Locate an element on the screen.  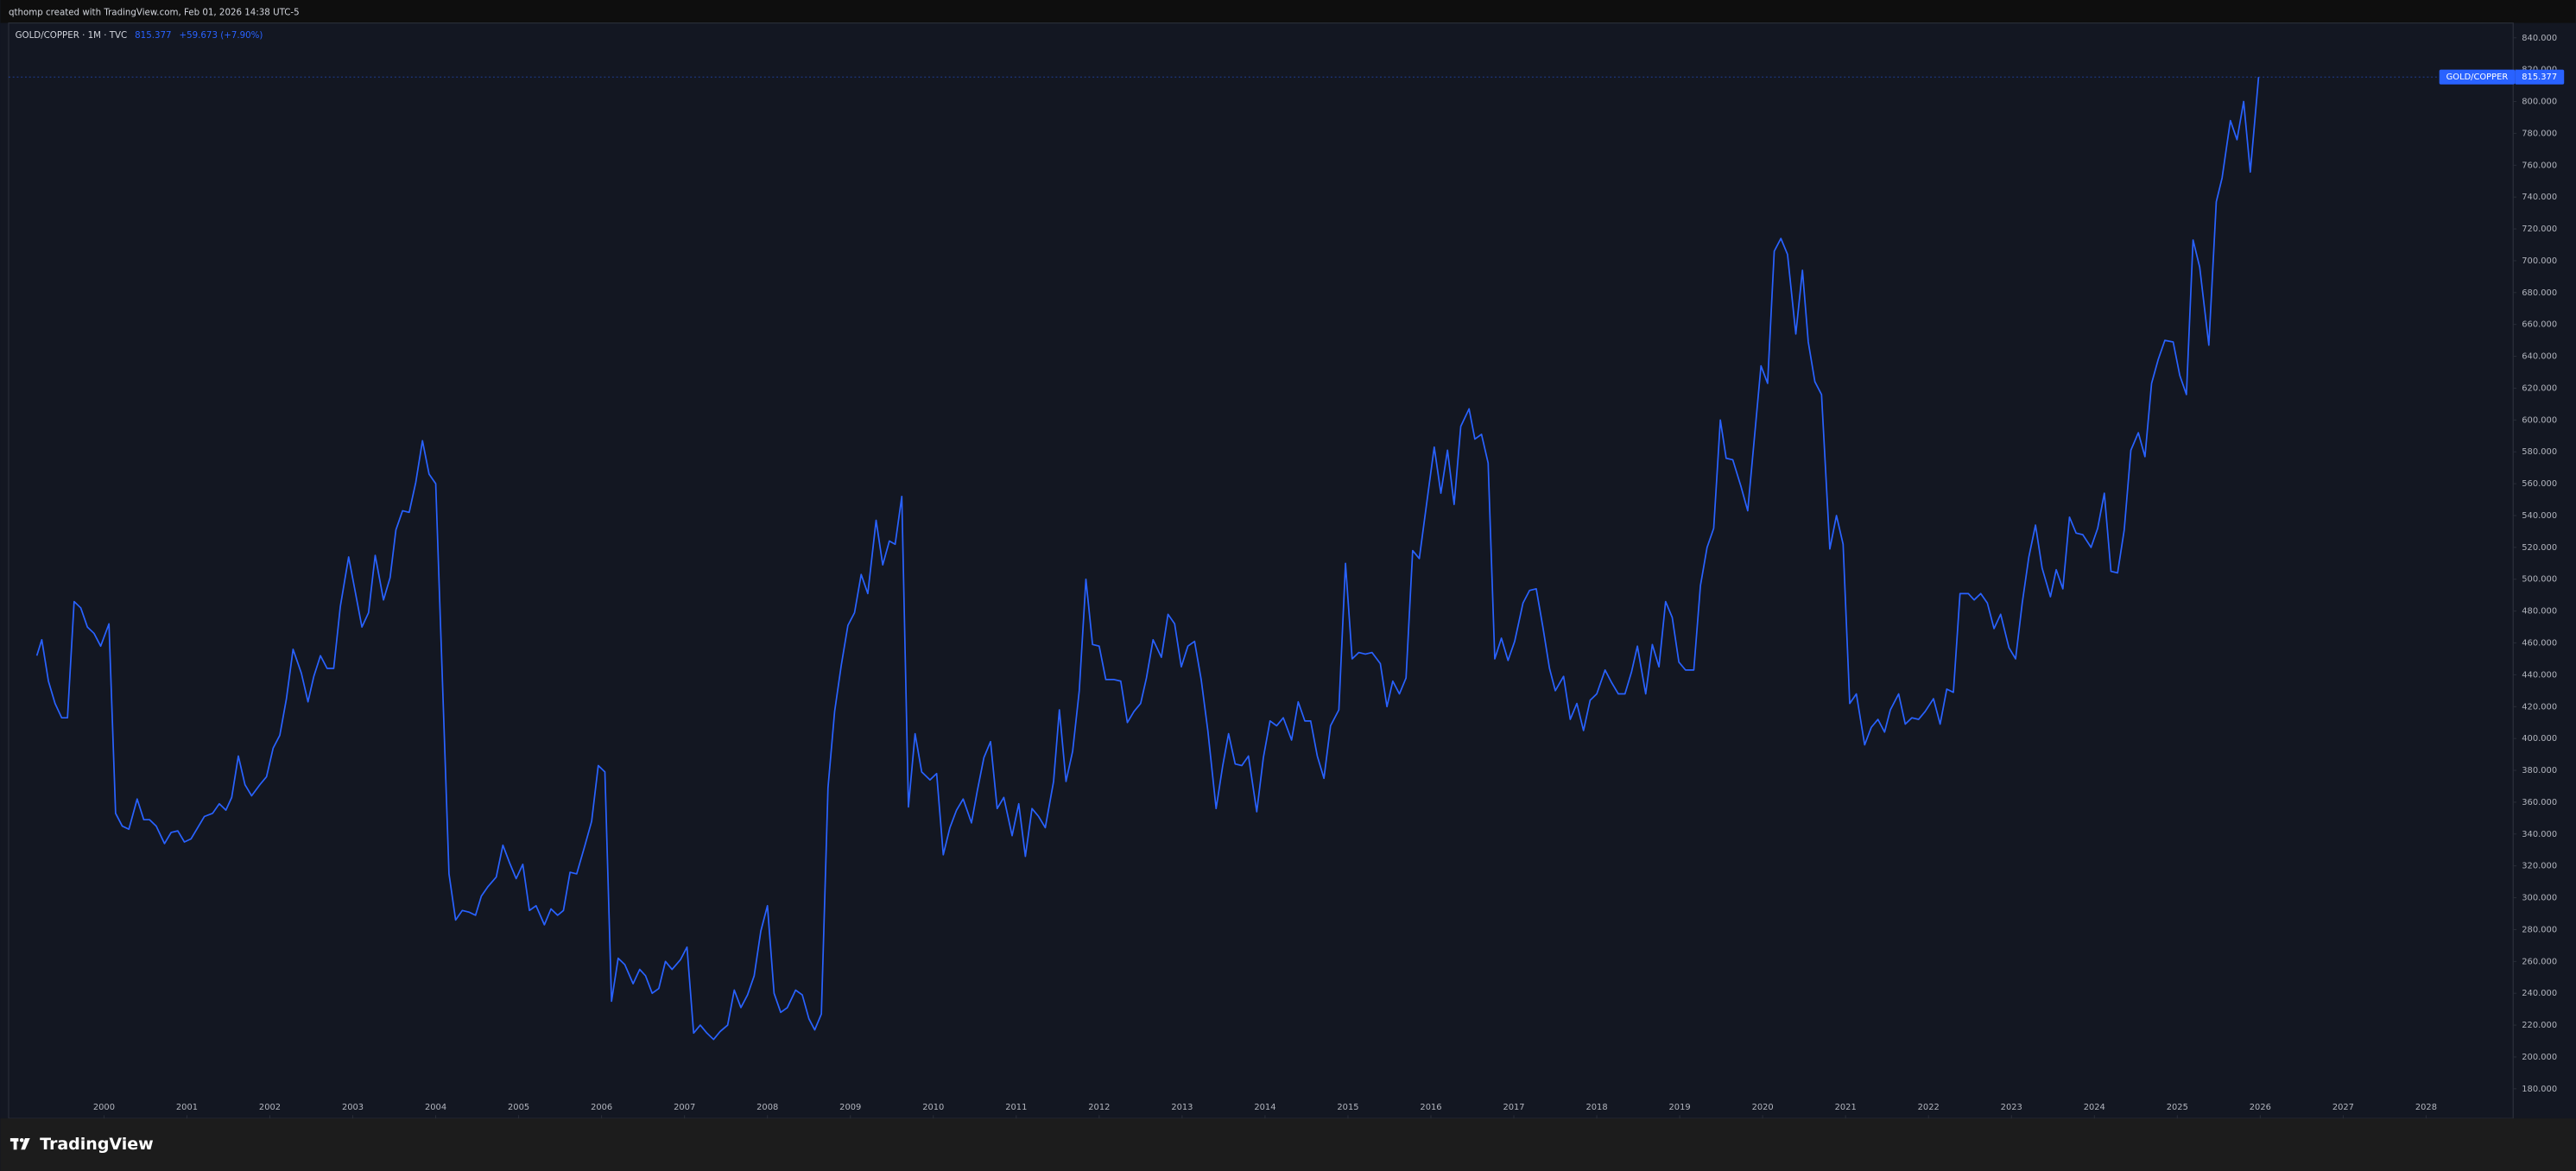
y-tick-label: 200.000 is located at coordinates (2539, 1058).